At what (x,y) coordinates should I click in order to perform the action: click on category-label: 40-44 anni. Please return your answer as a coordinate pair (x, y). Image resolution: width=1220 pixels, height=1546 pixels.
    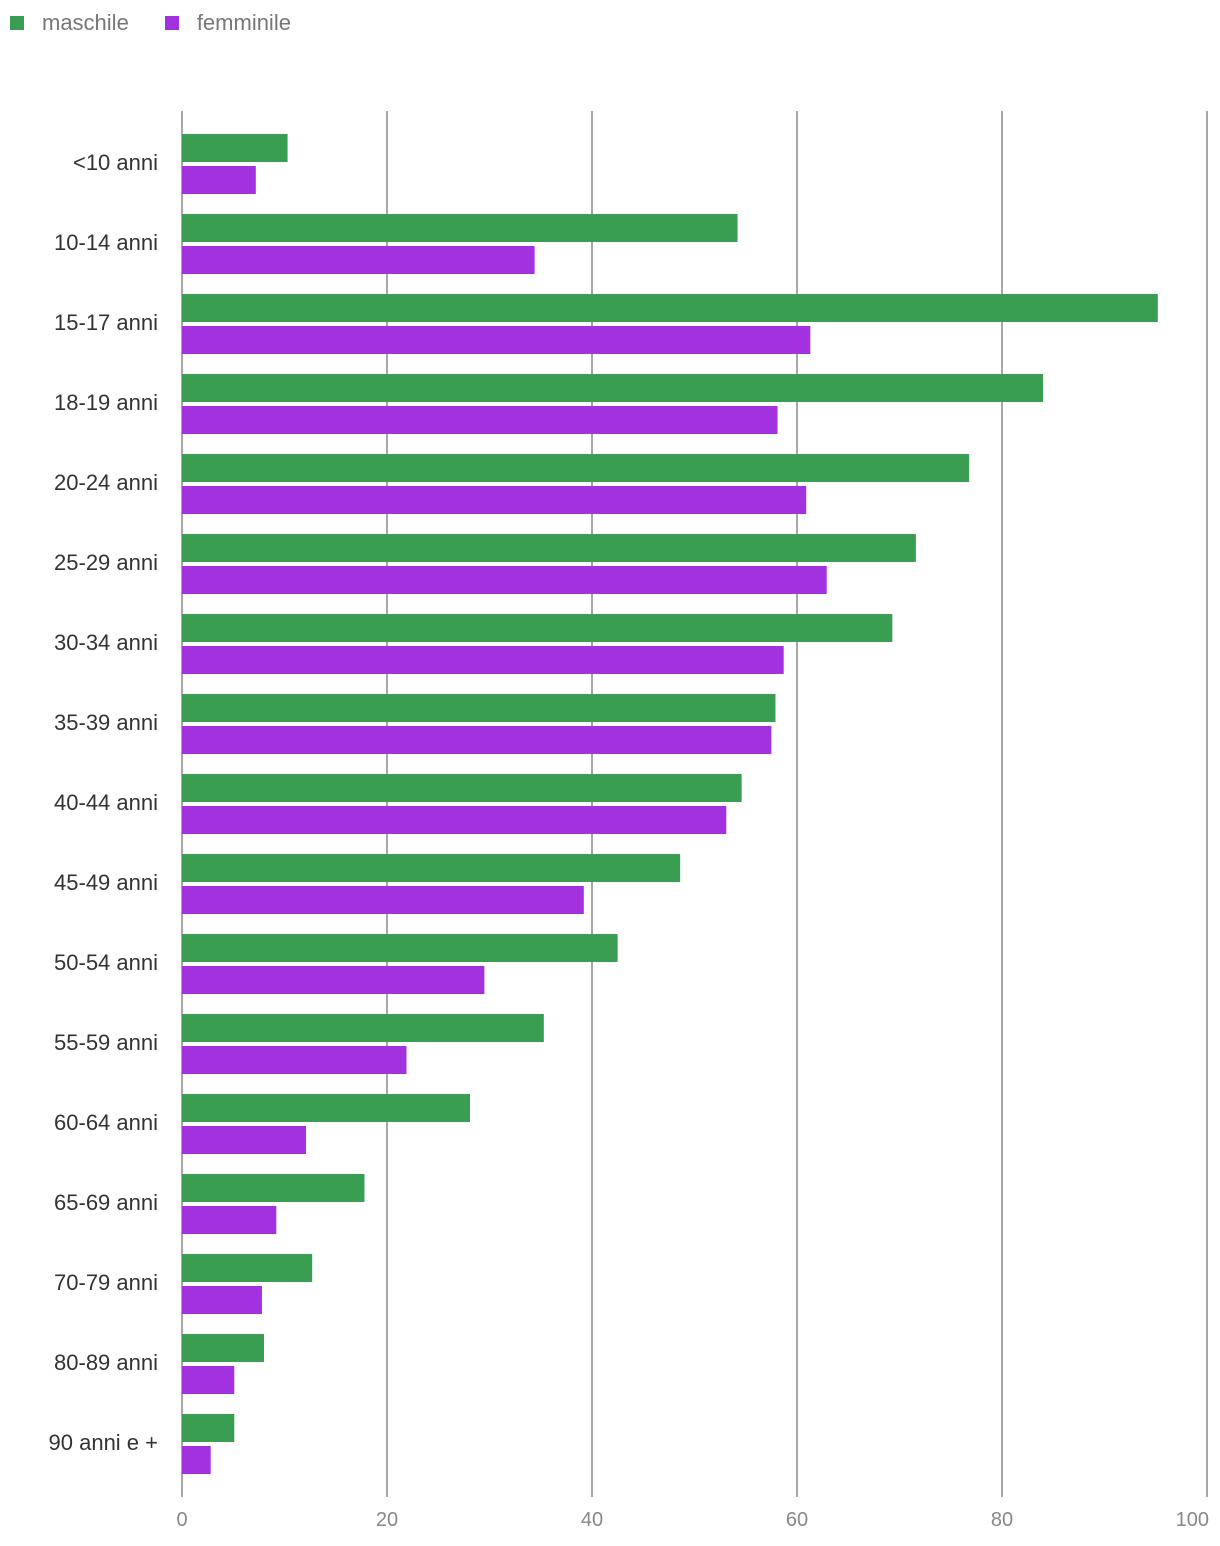
    Looking at the image, I should click on (106, 802).